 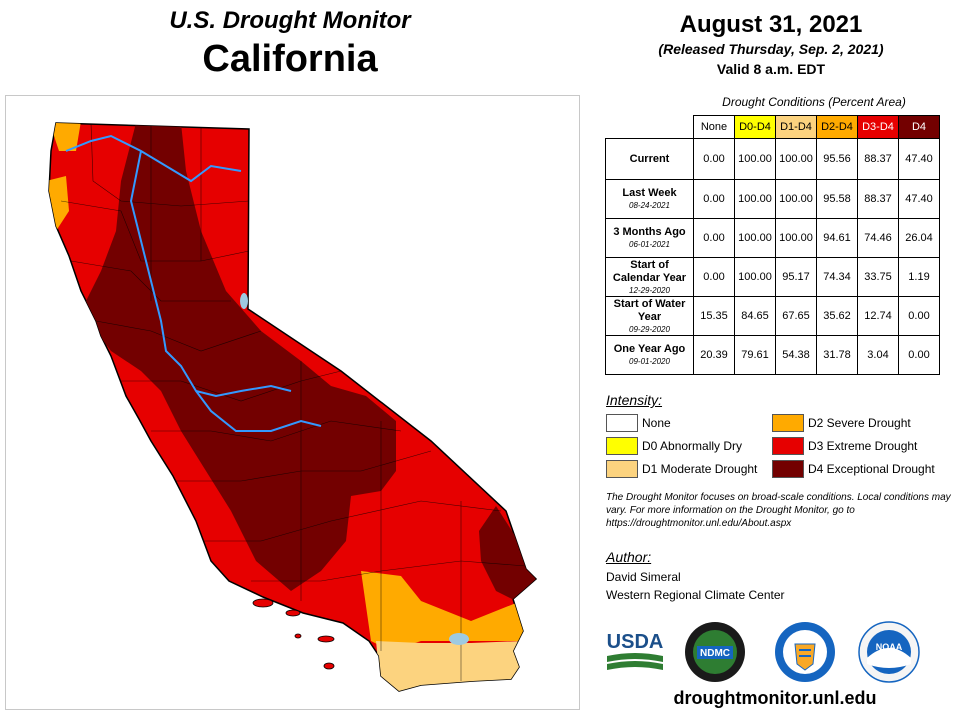 What do you see at coordinates (889, 652) in the screenshot?
I see `noaa-logo: NOAA` at bounding box center [889, 652].